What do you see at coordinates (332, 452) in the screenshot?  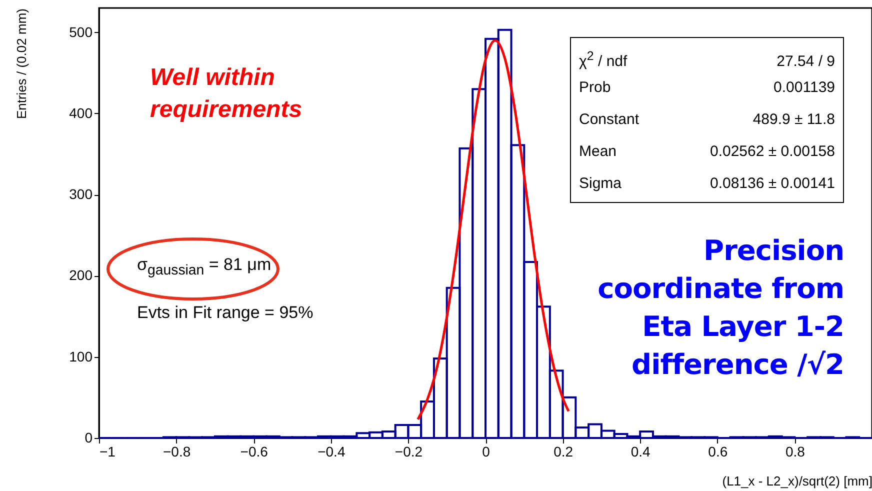 I see `x-tick-label: −0.4` at bounding box center [332, 452].